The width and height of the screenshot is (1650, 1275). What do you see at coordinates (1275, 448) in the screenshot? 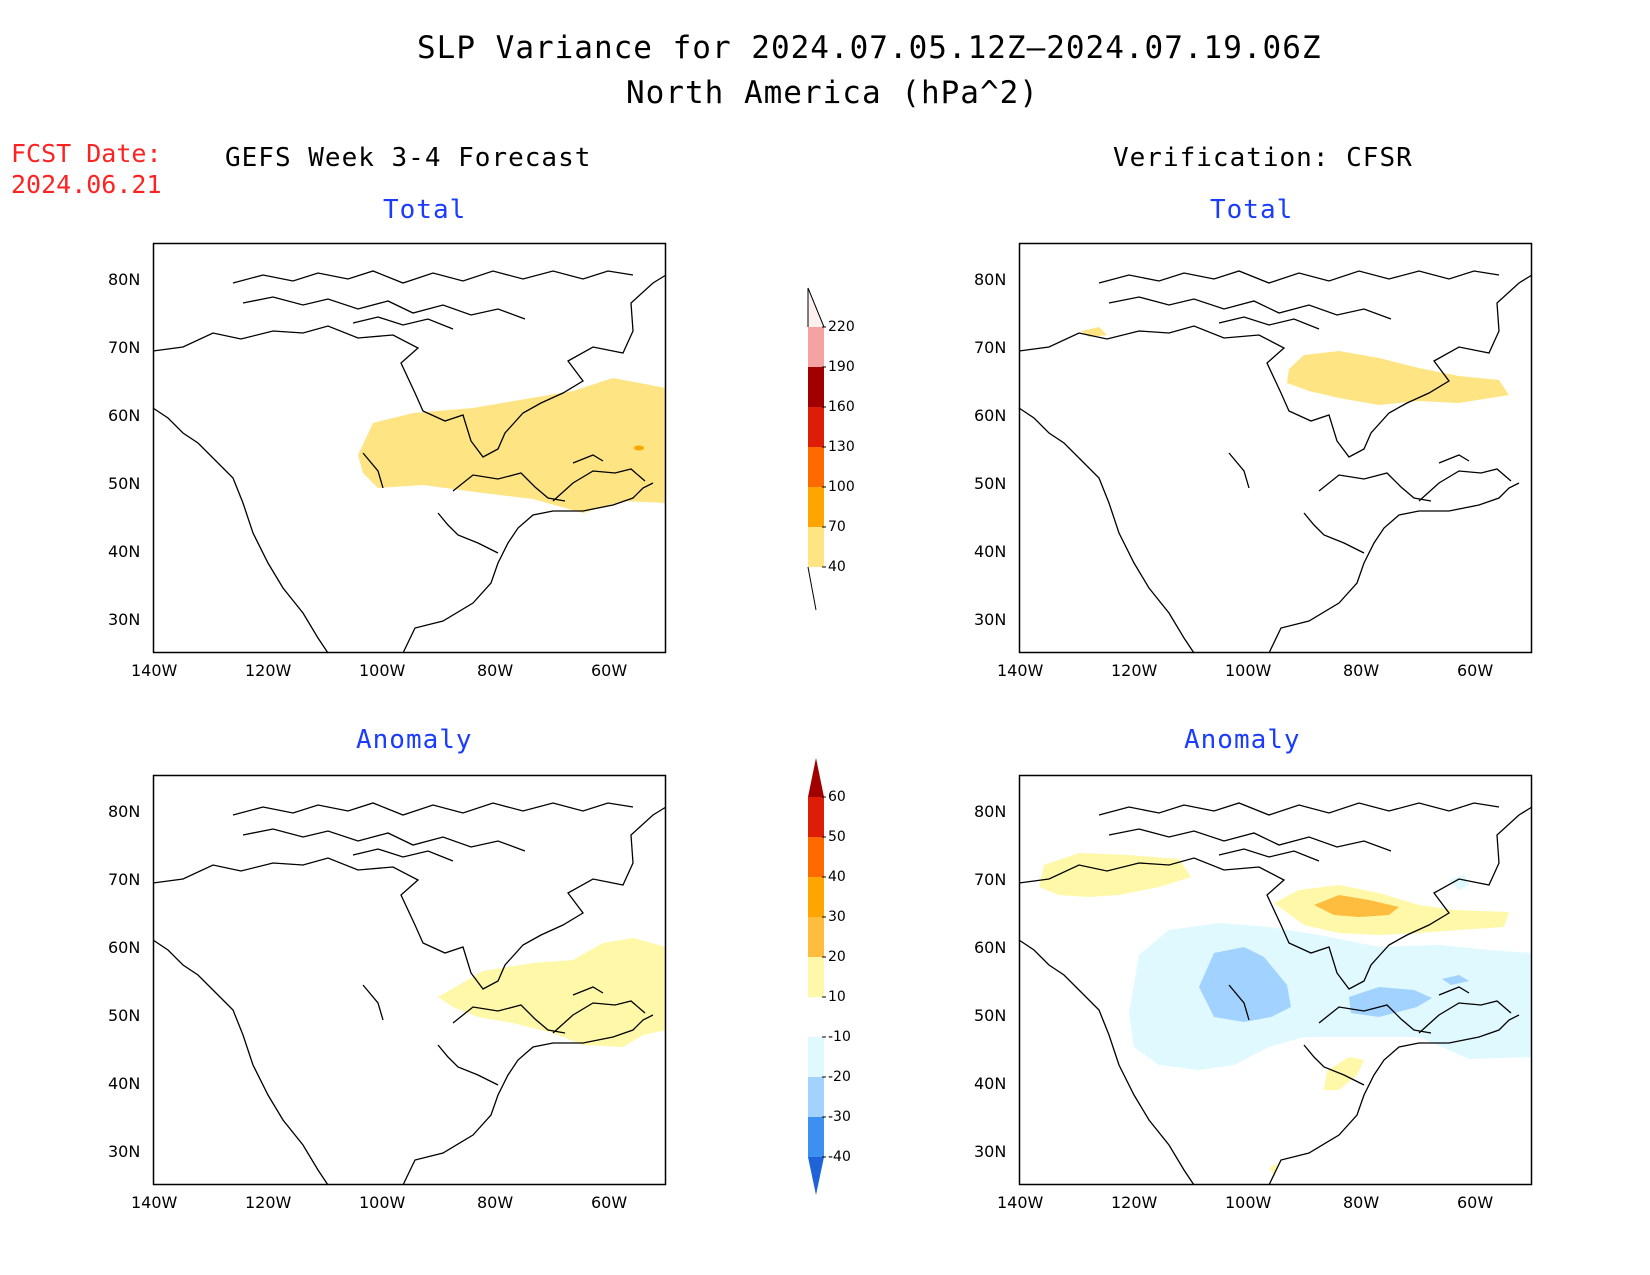
I see `map-verification-total` at bounding box center [1275, 448].